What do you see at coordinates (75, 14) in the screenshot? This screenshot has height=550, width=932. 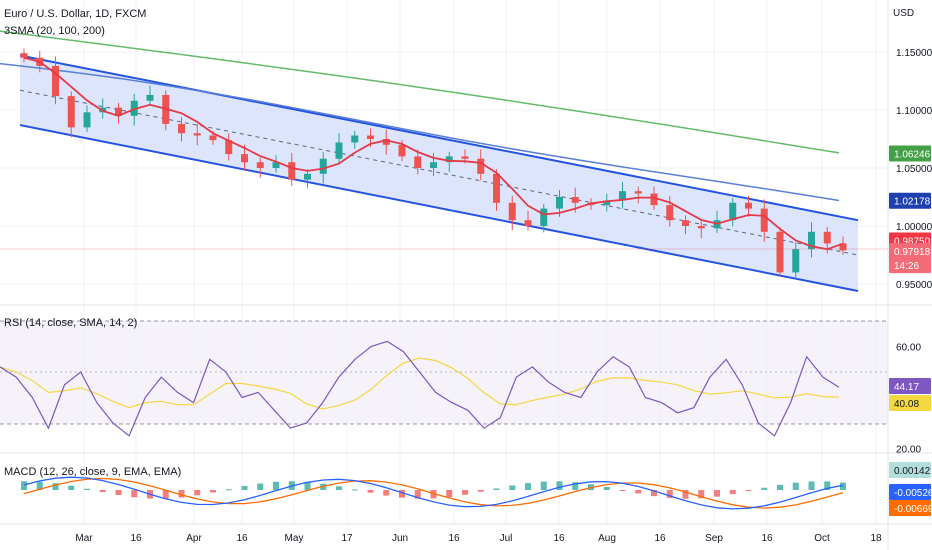 I see `symbol-title: Euro / U.S. Dollar, 1D, FXCM` at bounding box center [75, 14].